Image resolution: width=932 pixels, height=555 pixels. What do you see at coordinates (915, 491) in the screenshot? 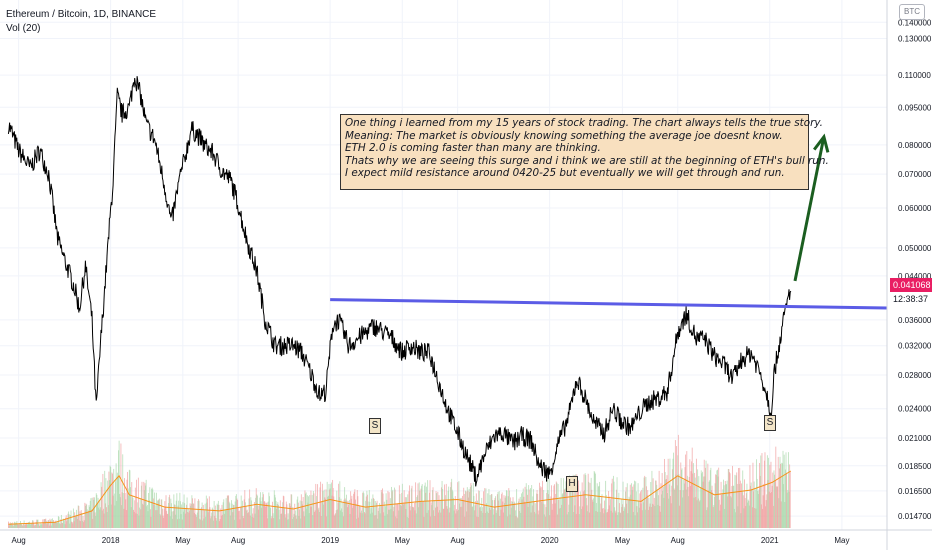
I see `y-tick-label: 0.016500` at bounding box center [915, 491].